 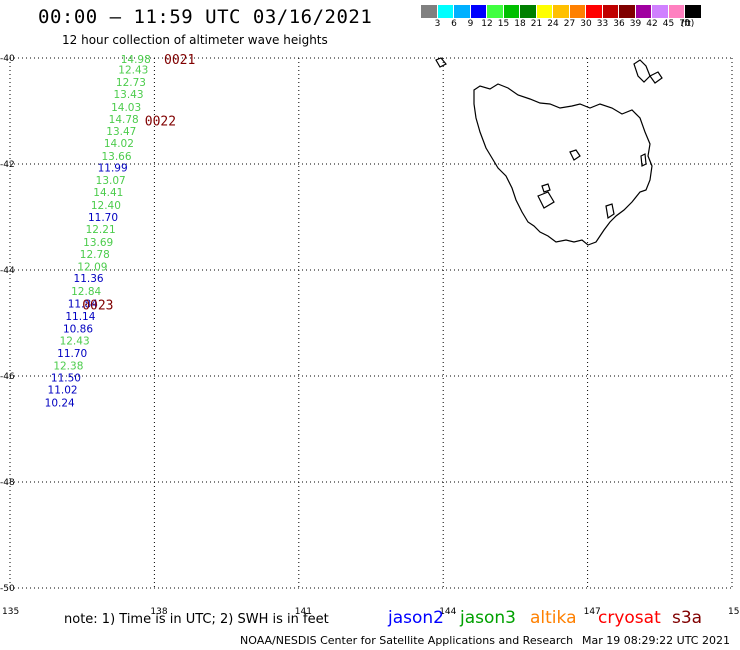 What do you see at coordinates (7, 59) in the screenshot?
I see `lat-tick-label: -40` at bounding box center [7, 59].